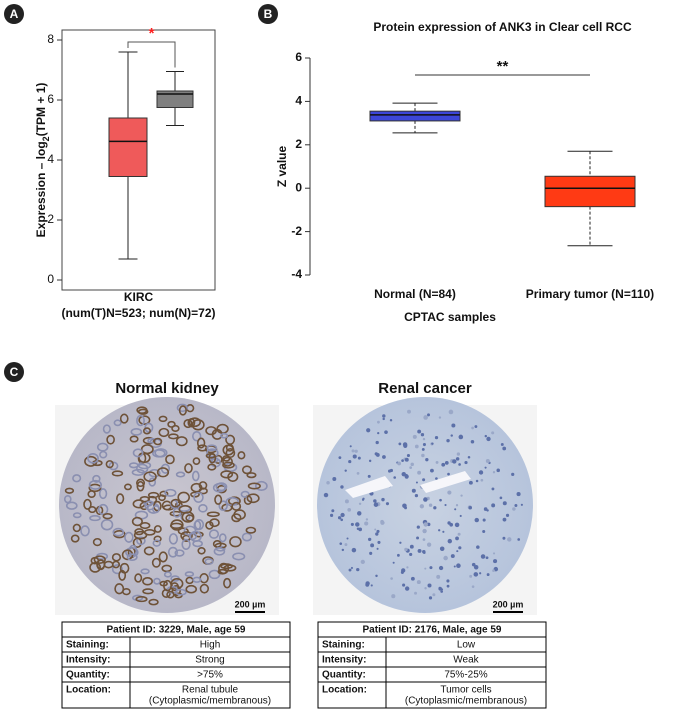 Image resolution: width=695 pixels, height=727 pixels. What do you see at coordinates (14, 372) in the screenshot?
I see `panel-badge` at bounding box center [14, 372].